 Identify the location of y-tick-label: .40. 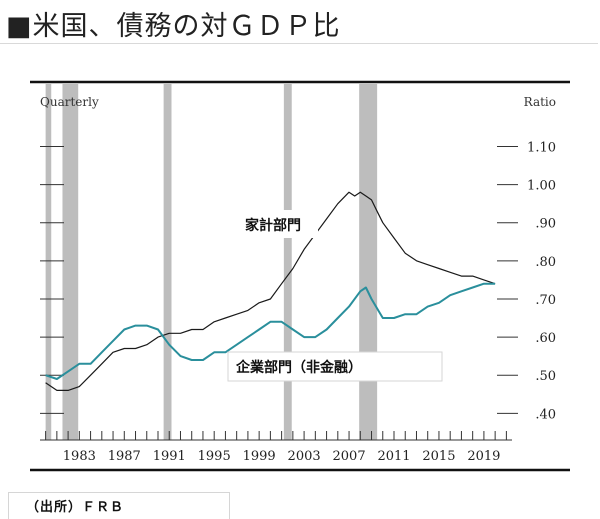
(545, 414).